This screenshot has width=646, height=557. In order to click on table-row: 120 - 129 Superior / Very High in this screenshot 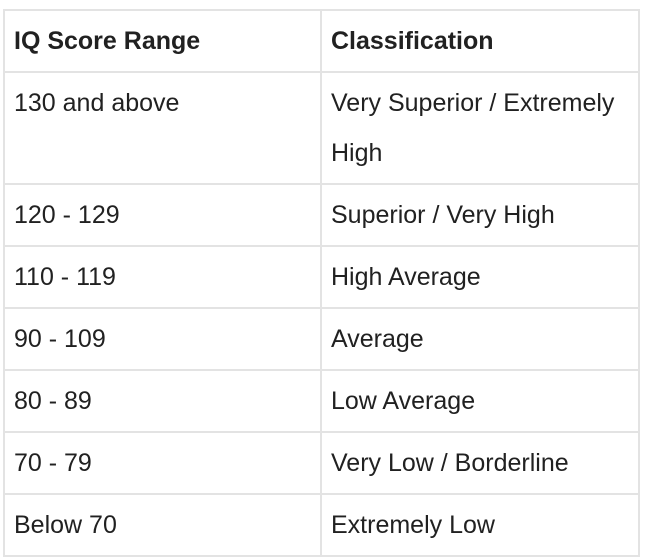, I will do `click(321, 215)`.